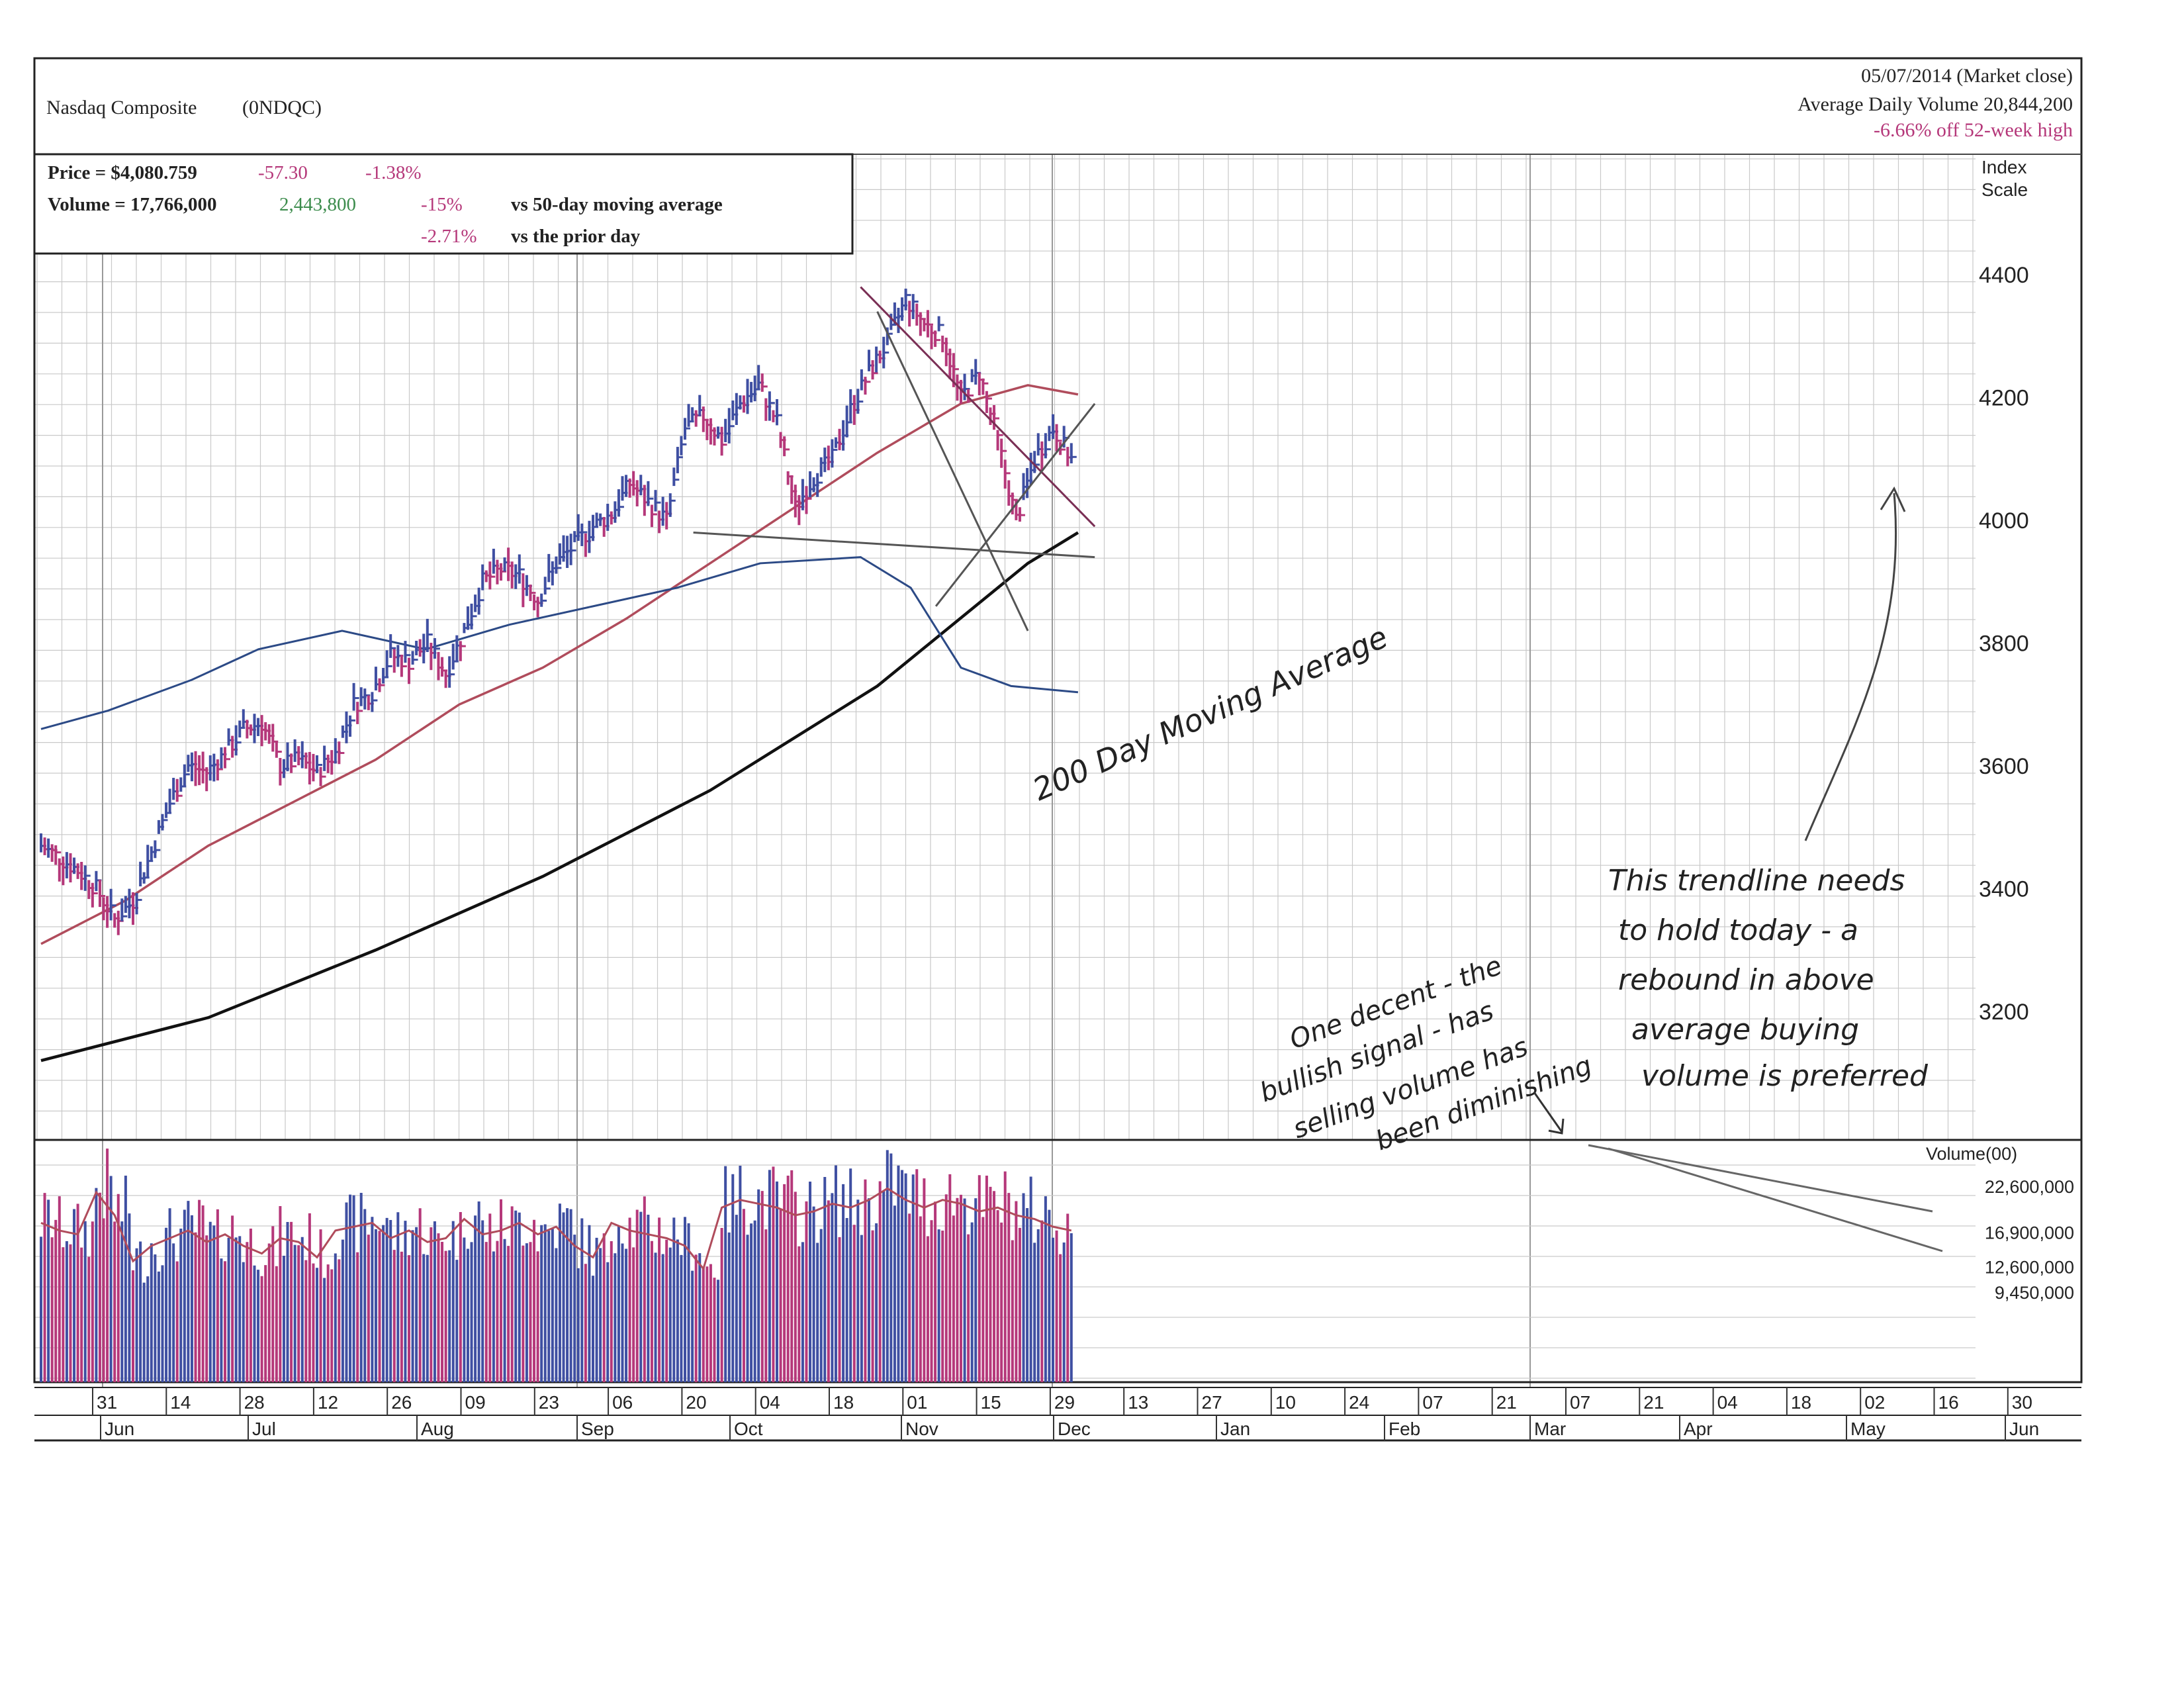 The width and height of the screenshot is (2184, 1688). Describe the element at coordinates (1138, 1402) in the screenshot. I see `day-tick-label: 13` at that location.